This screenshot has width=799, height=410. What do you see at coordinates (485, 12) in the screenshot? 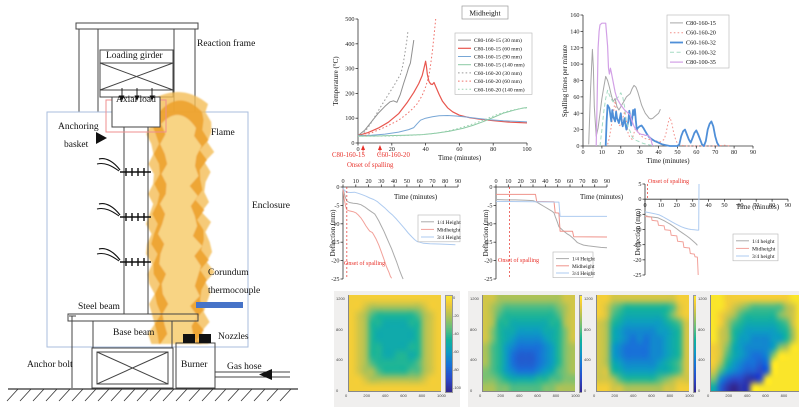
I see `chart-title-box` at bounding box center [485, 12].